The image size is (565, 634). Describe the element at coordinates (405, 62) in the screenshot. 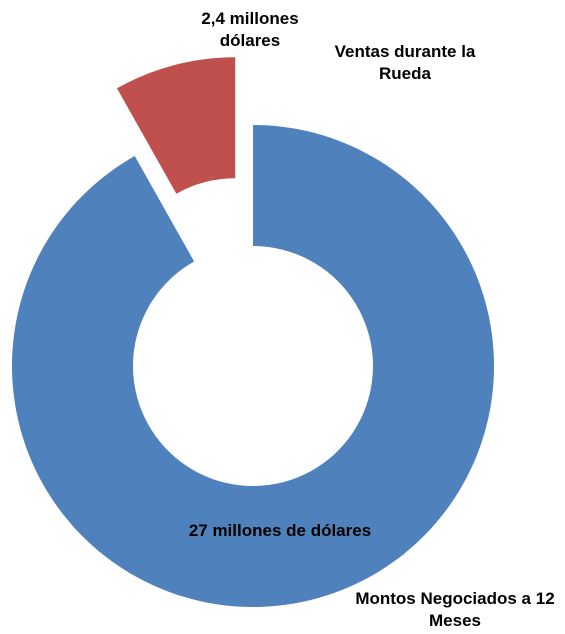

I see `category-label: Ventas durante la Rueda` at that location.